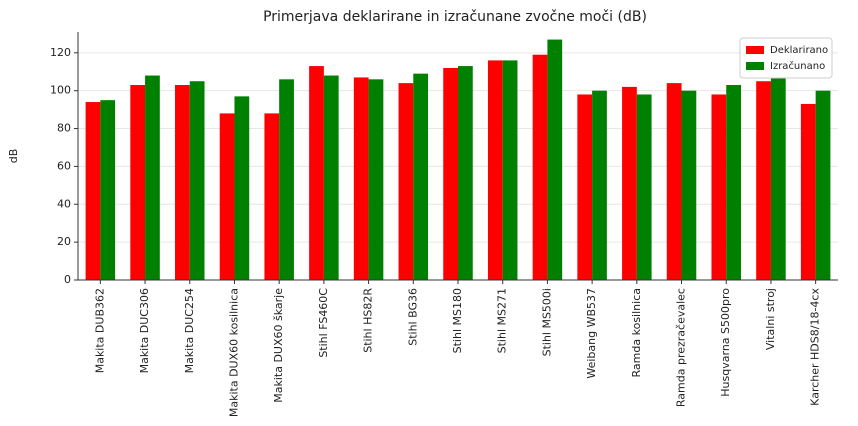  What do you see at coordinates (786, 58) in the screenshot?
I see `legend-box` at bounding box center [786, 58].